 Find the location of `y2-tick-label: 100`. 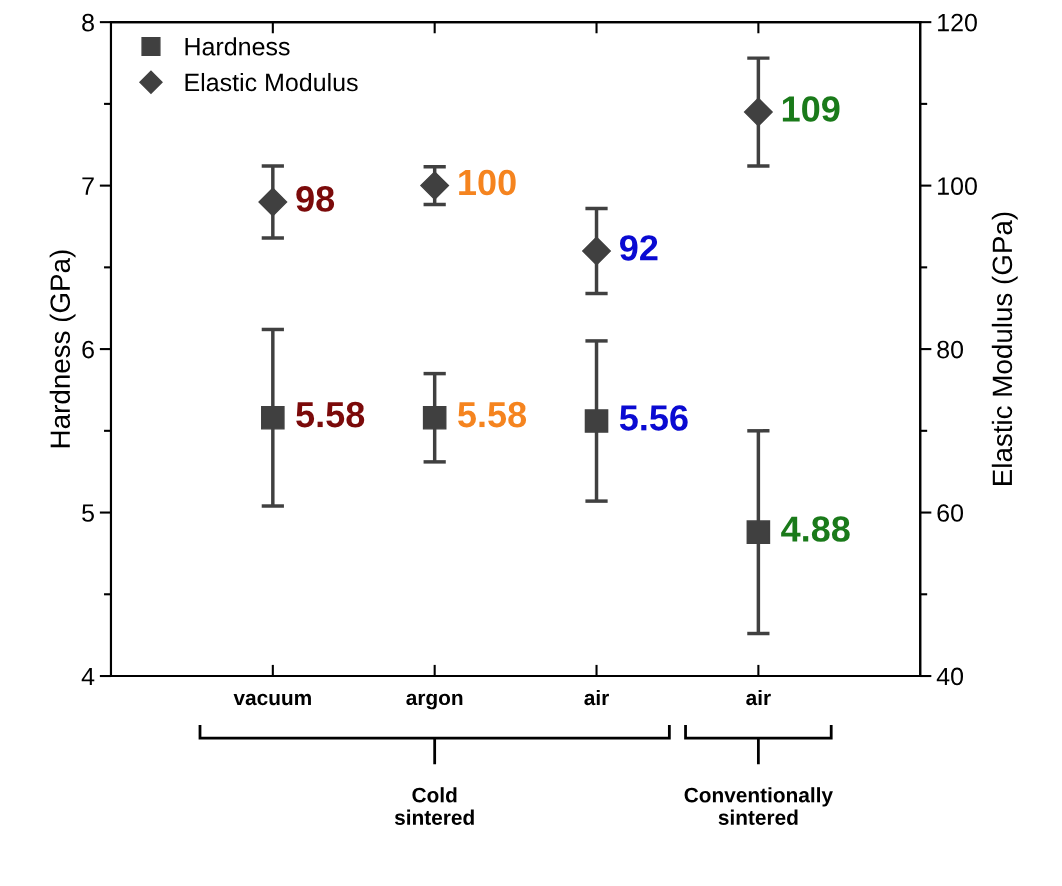

y2-tick-label: 100 is located at coordinates (957, 186).